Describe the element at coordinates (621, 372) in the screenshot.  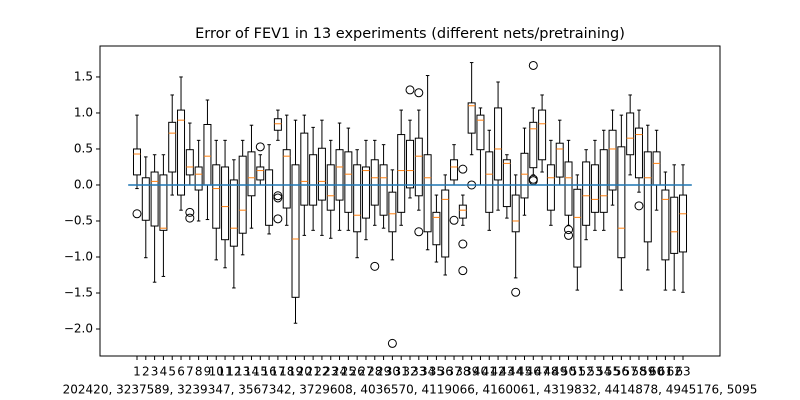
I see `x-tick-label: 56` at that location.